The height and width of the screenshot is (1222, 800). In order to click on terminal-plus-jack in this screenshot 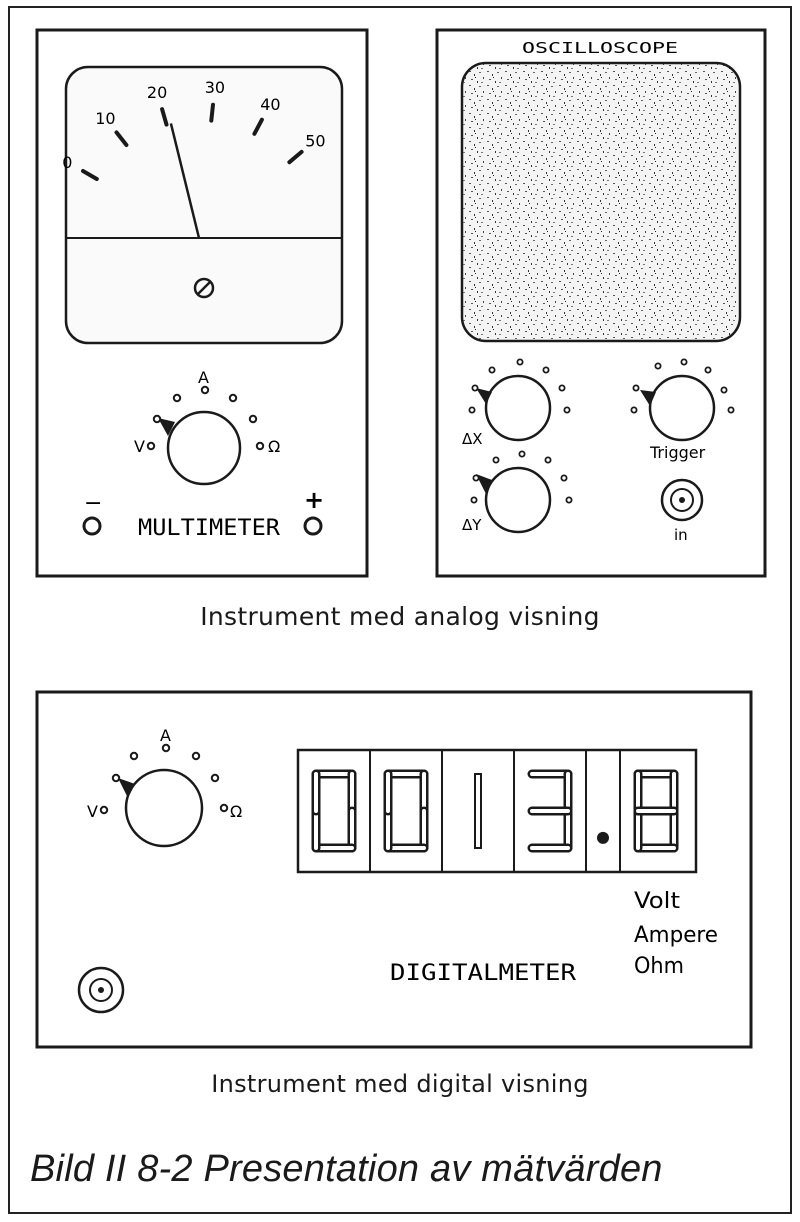, I will do `click(313, 526)`.